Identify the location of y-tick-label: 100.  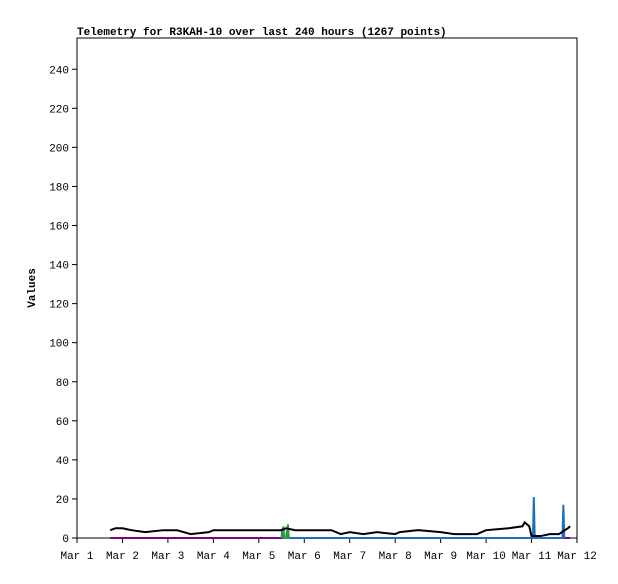
(59, 345).